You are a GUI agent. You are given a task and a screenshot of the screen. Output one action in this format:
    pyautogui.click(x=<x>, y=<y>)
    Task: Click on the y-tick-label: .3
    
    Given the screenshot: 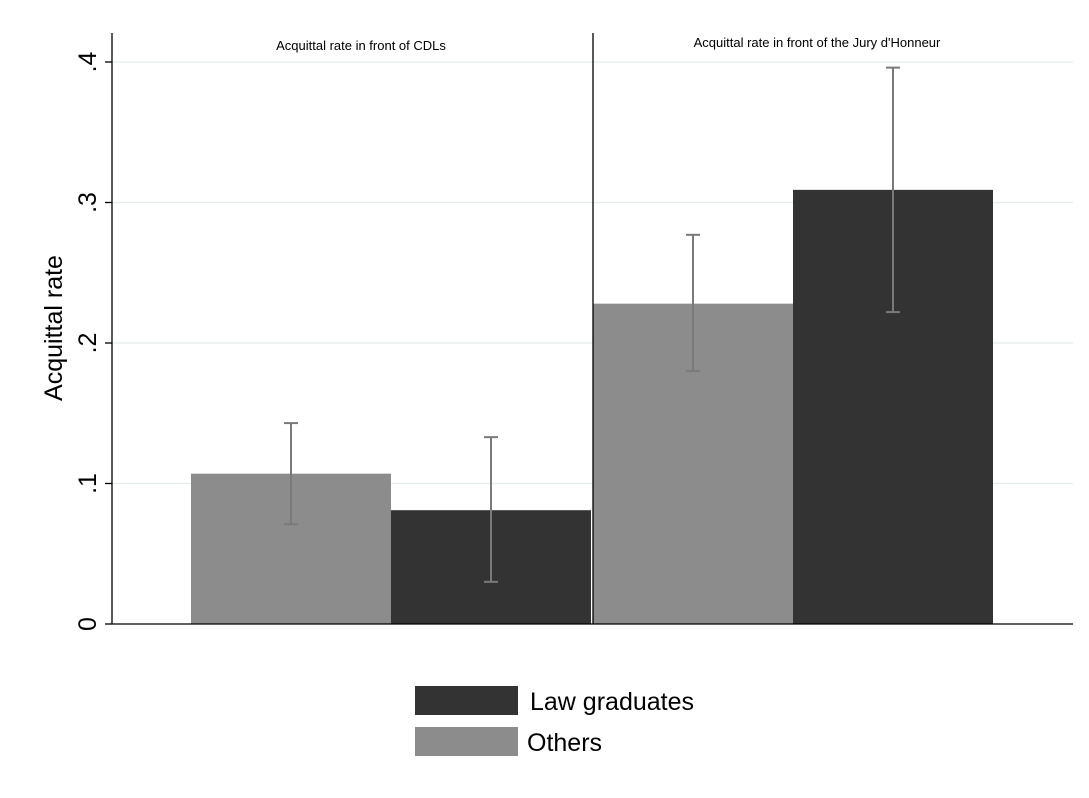 What is the action you would take?
    pyautogui.click(x=88, y=202)
    